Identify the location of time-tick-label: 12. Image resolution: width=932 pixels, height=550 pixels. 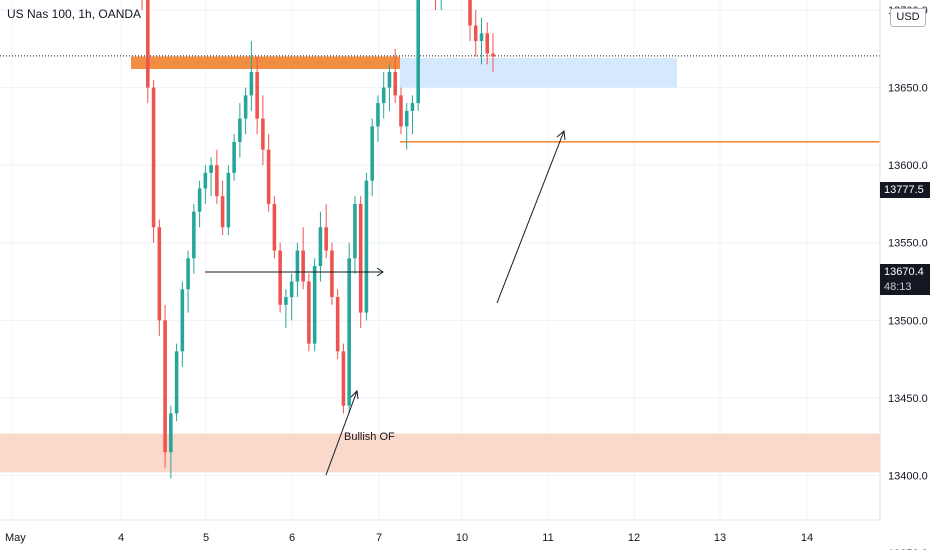
(634, 538).